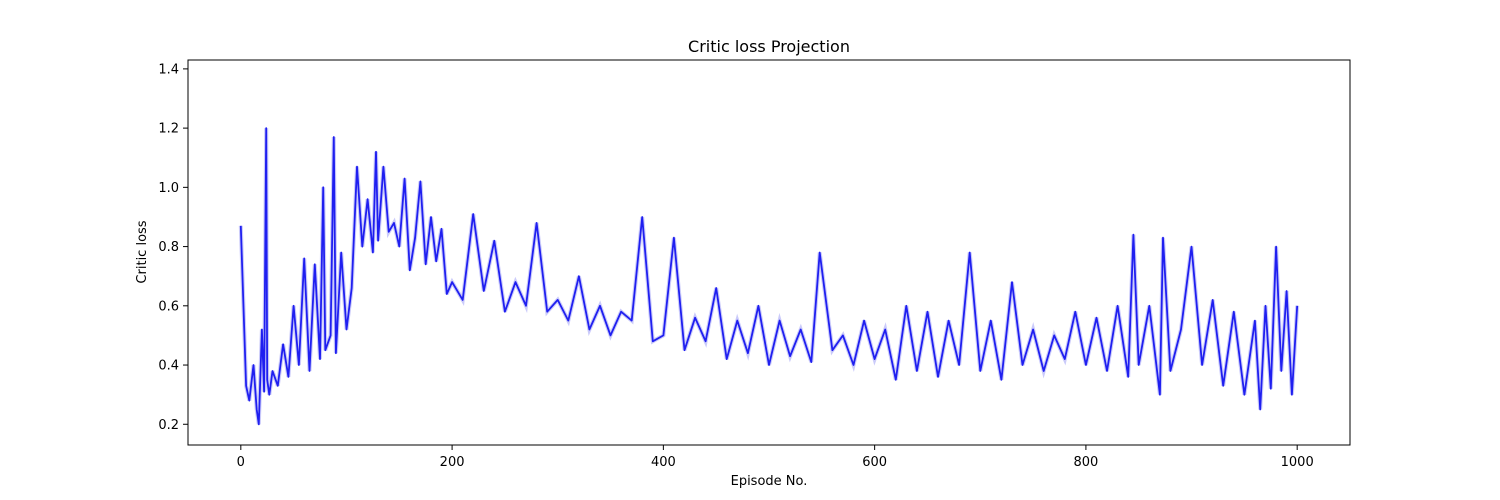 This screenshot has width=1500, height=500. What do you see at coordinates (168, 366) in the screenshot?
I see `y-tick-label: 0.4` at bounding box center [168, 366].